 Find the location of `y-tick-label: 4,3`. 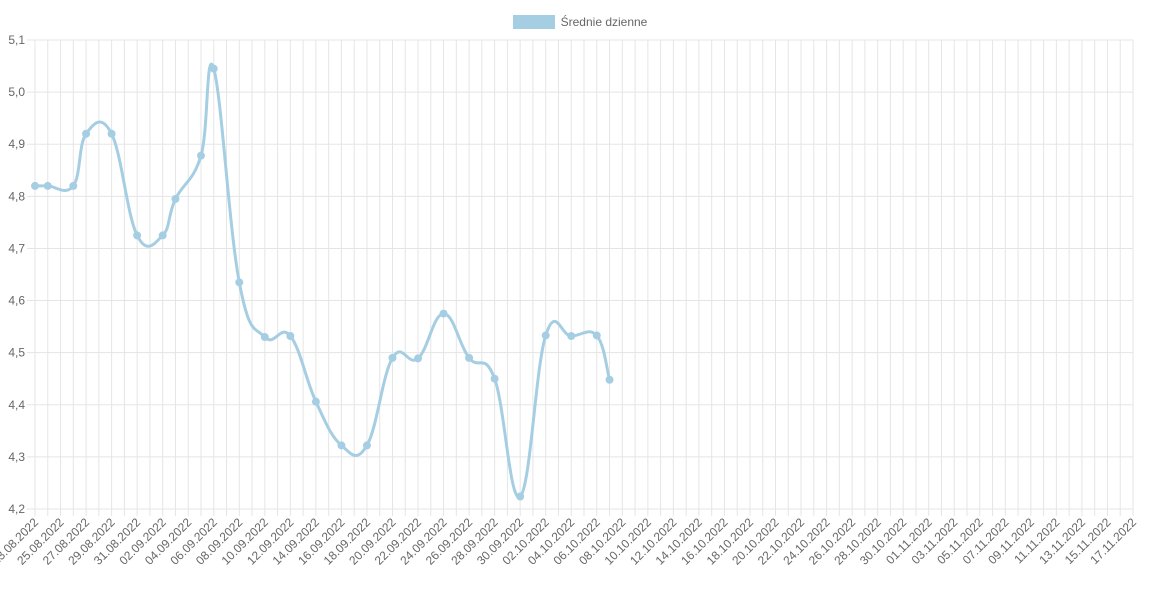

y-tick-label: 4,3 is located at coordinates (16, 457).